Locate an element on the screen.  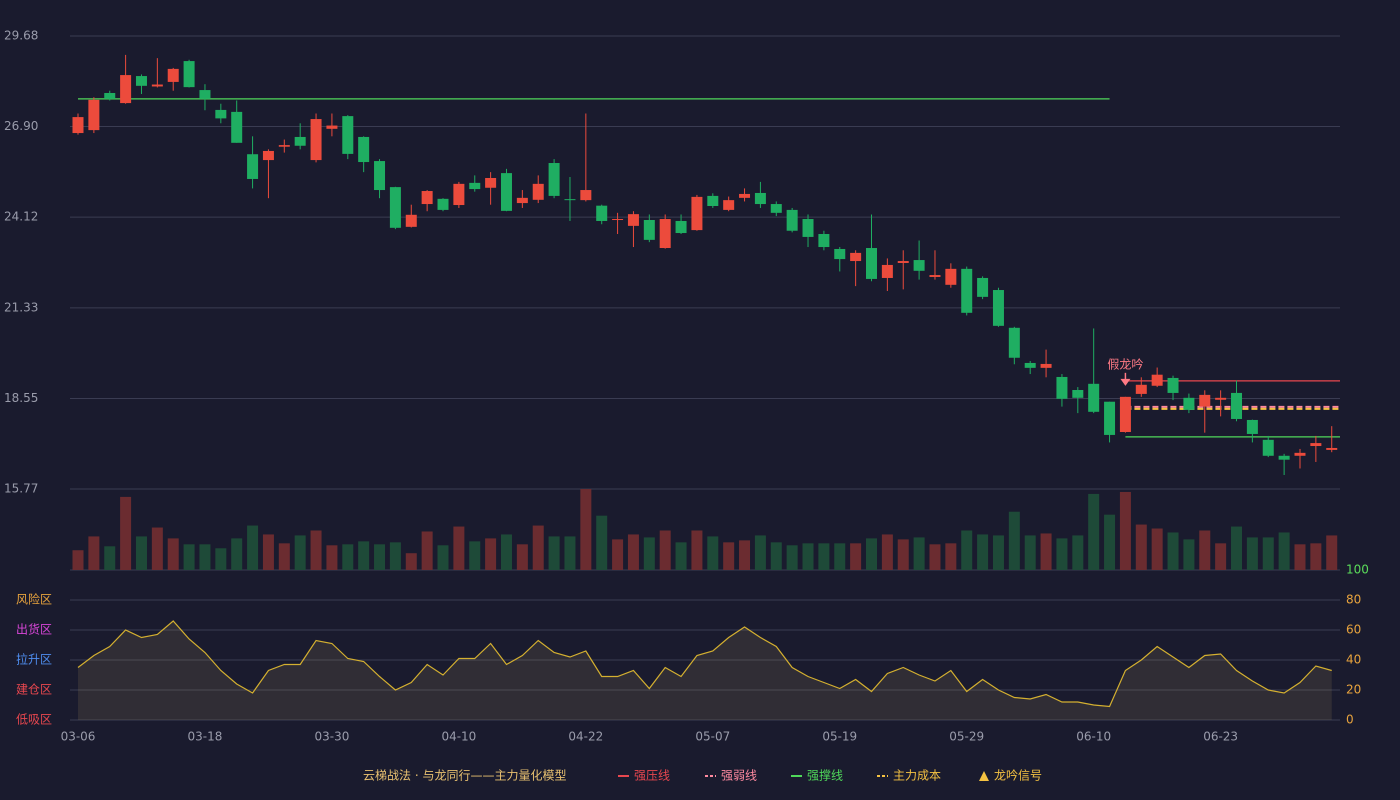
zone-label: 拉升区 is located at coordinates (34, 659).